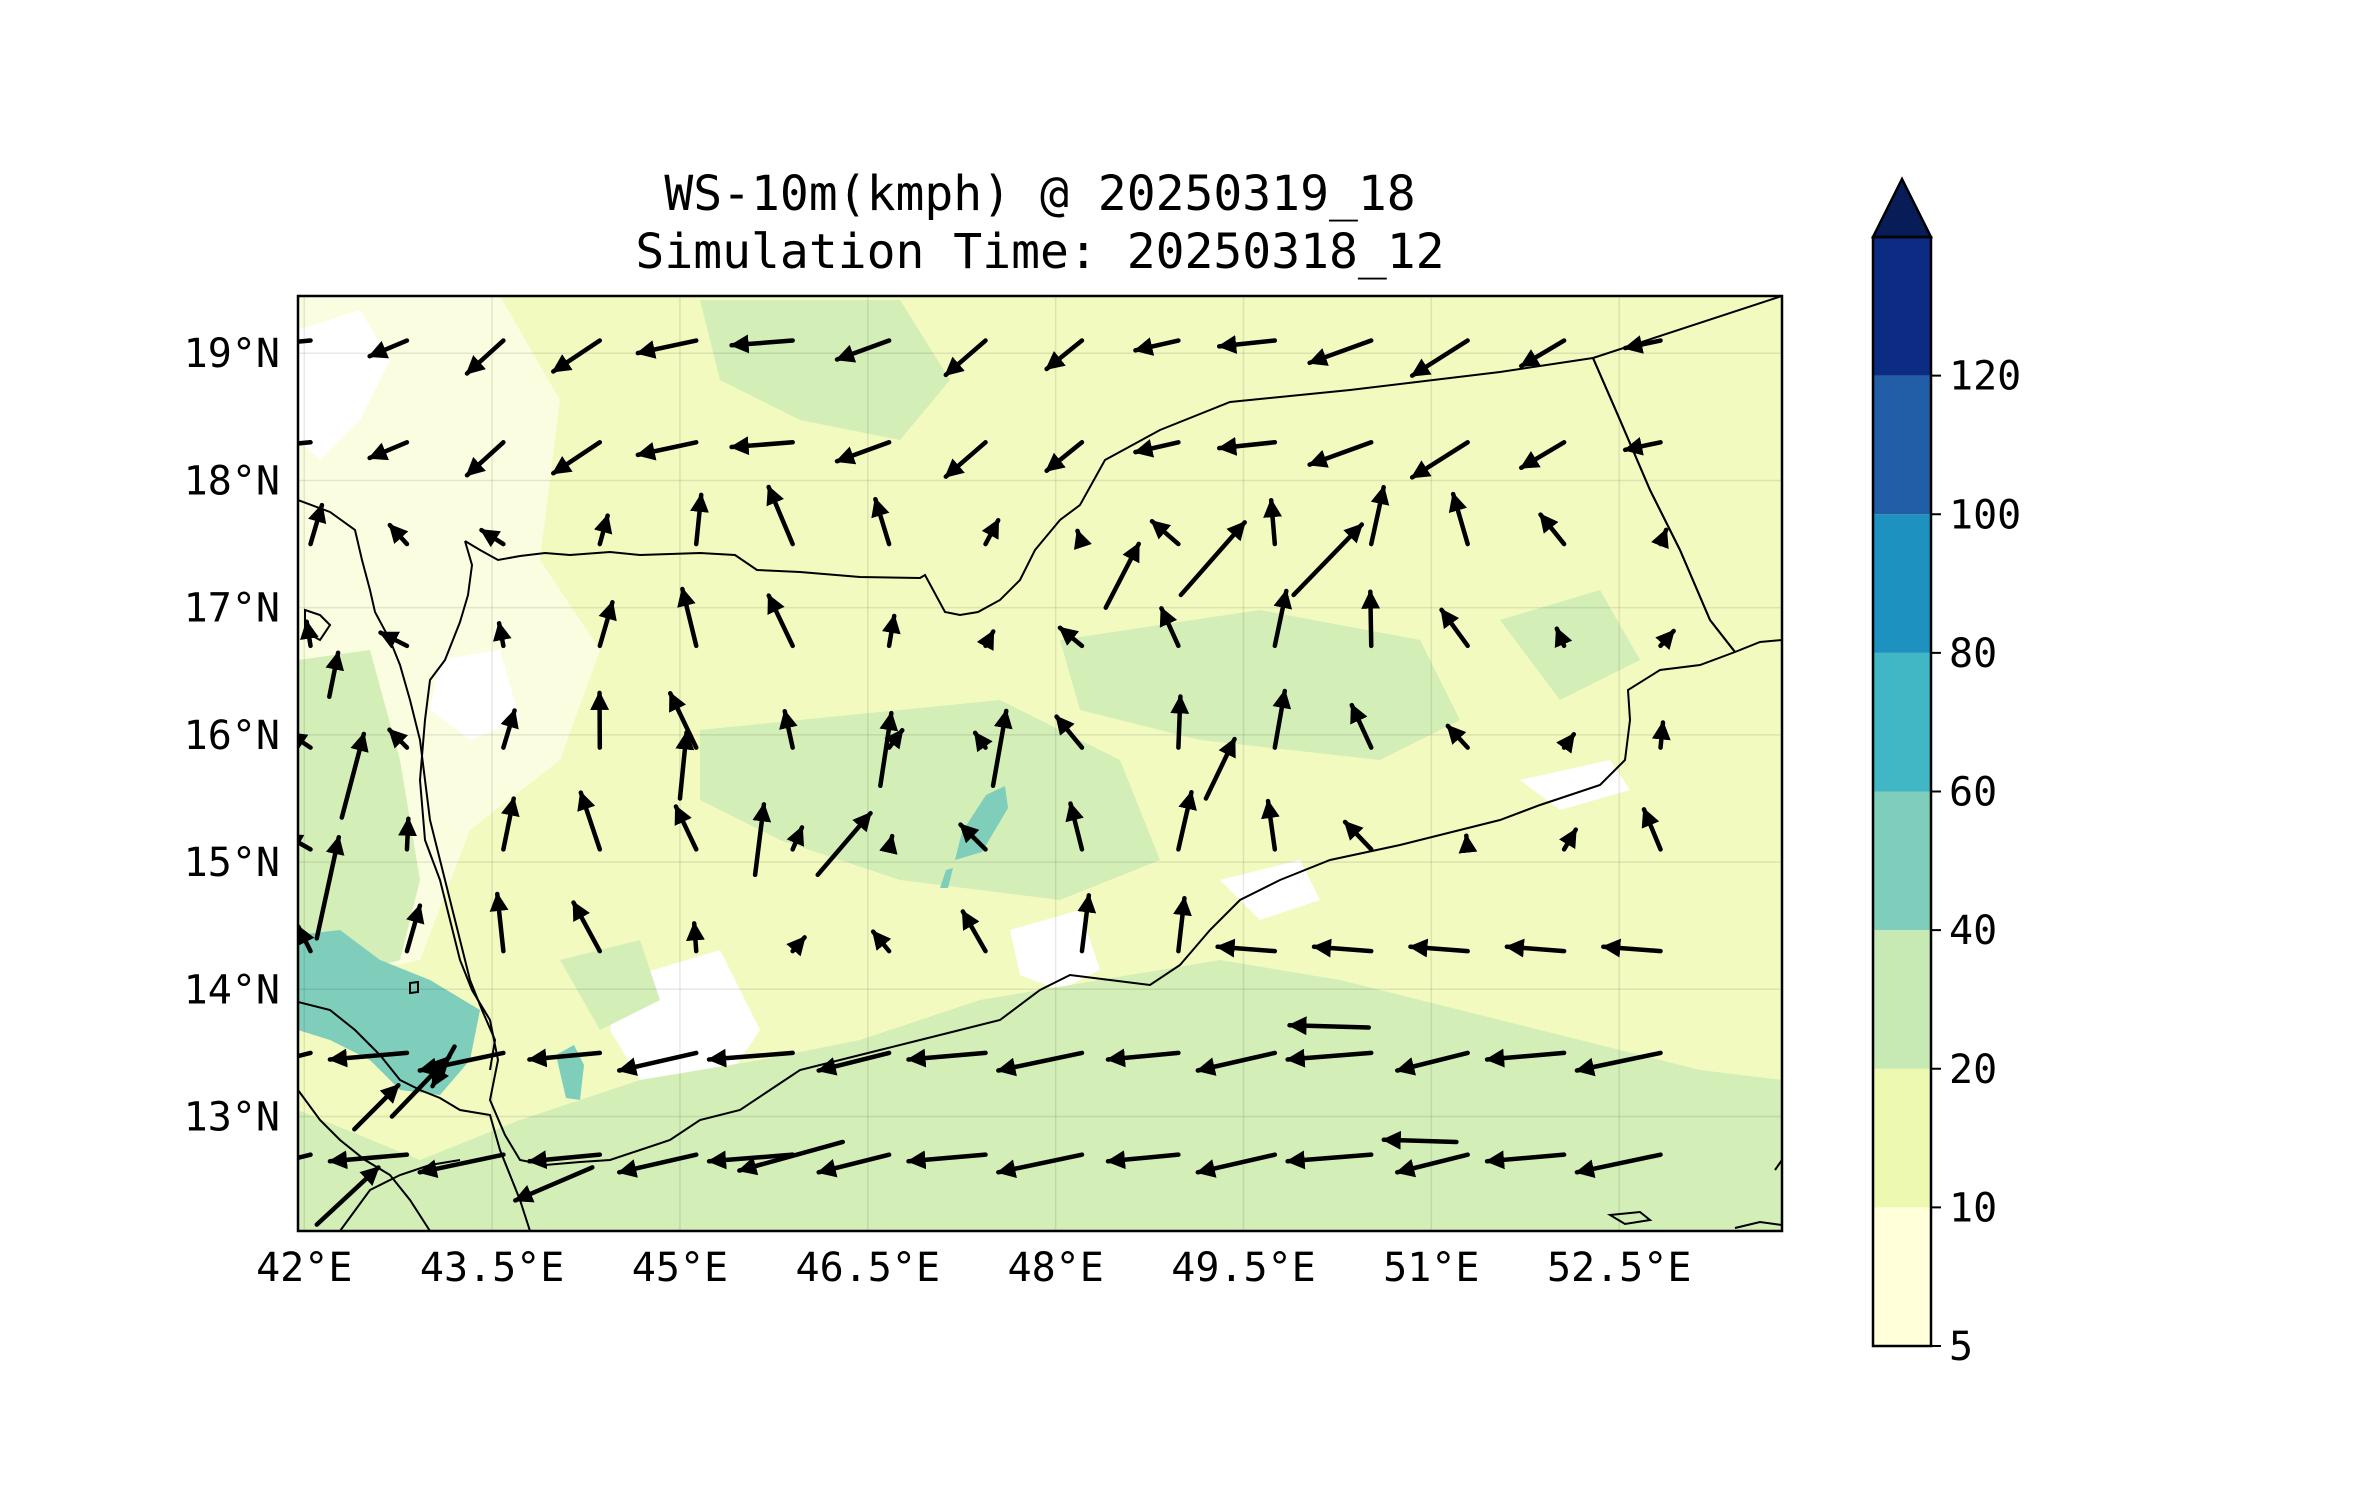 The image size is (2371, 1500). Describe the element at coordinates (397, 785) in the screenshot. I see `african-coastline` at that location.